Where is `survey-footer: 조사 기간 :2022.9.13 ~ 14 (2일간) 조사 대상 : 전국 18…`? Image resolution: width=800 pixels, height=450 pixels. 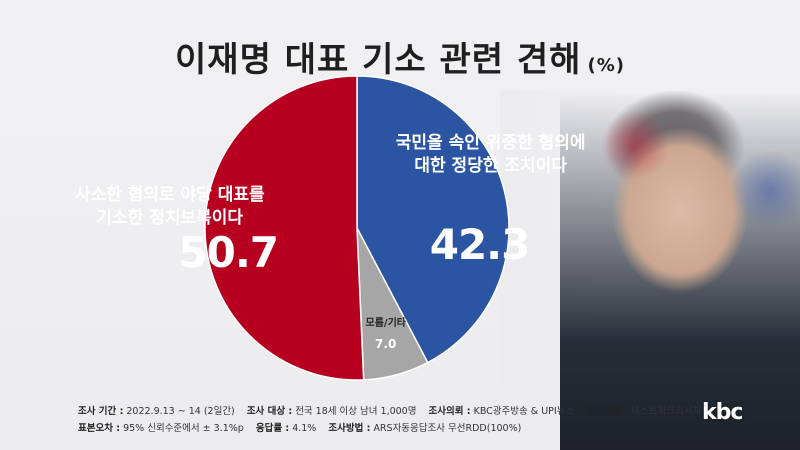
survey-footer: 조사 기간 :2022.9.13 ~ 14 (2일간) 조사 대상 : 전국 18… is located at coordinates (394, 420).